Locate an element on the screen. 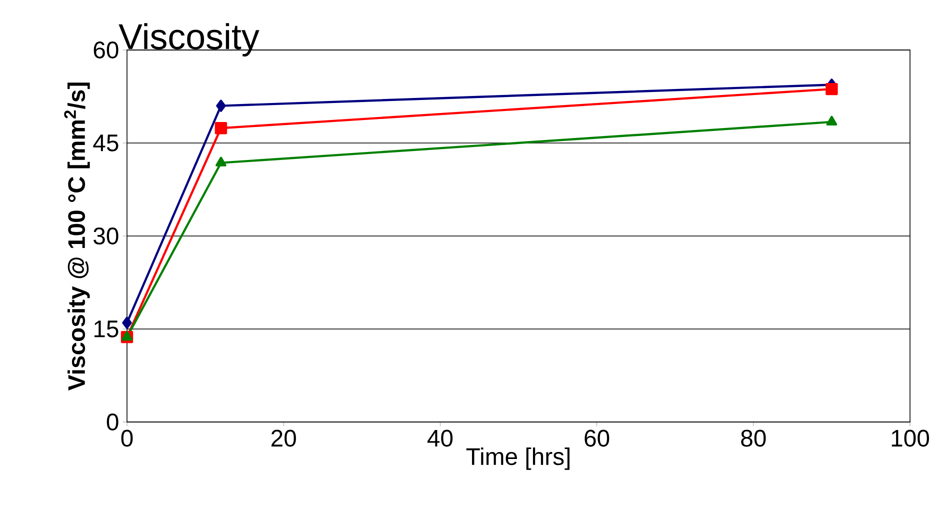 Image resolution: width=941 pixels, height=522 pixels. x-tick-label: 60 is located at coordinates (597, 438).